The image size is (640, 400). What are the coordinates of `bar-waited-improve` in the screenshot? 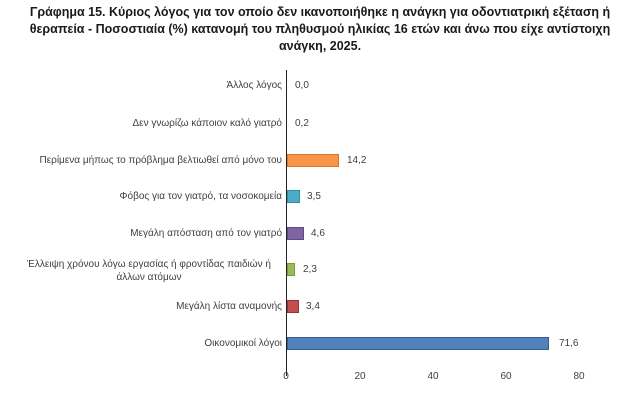 It's located at (313, 160).